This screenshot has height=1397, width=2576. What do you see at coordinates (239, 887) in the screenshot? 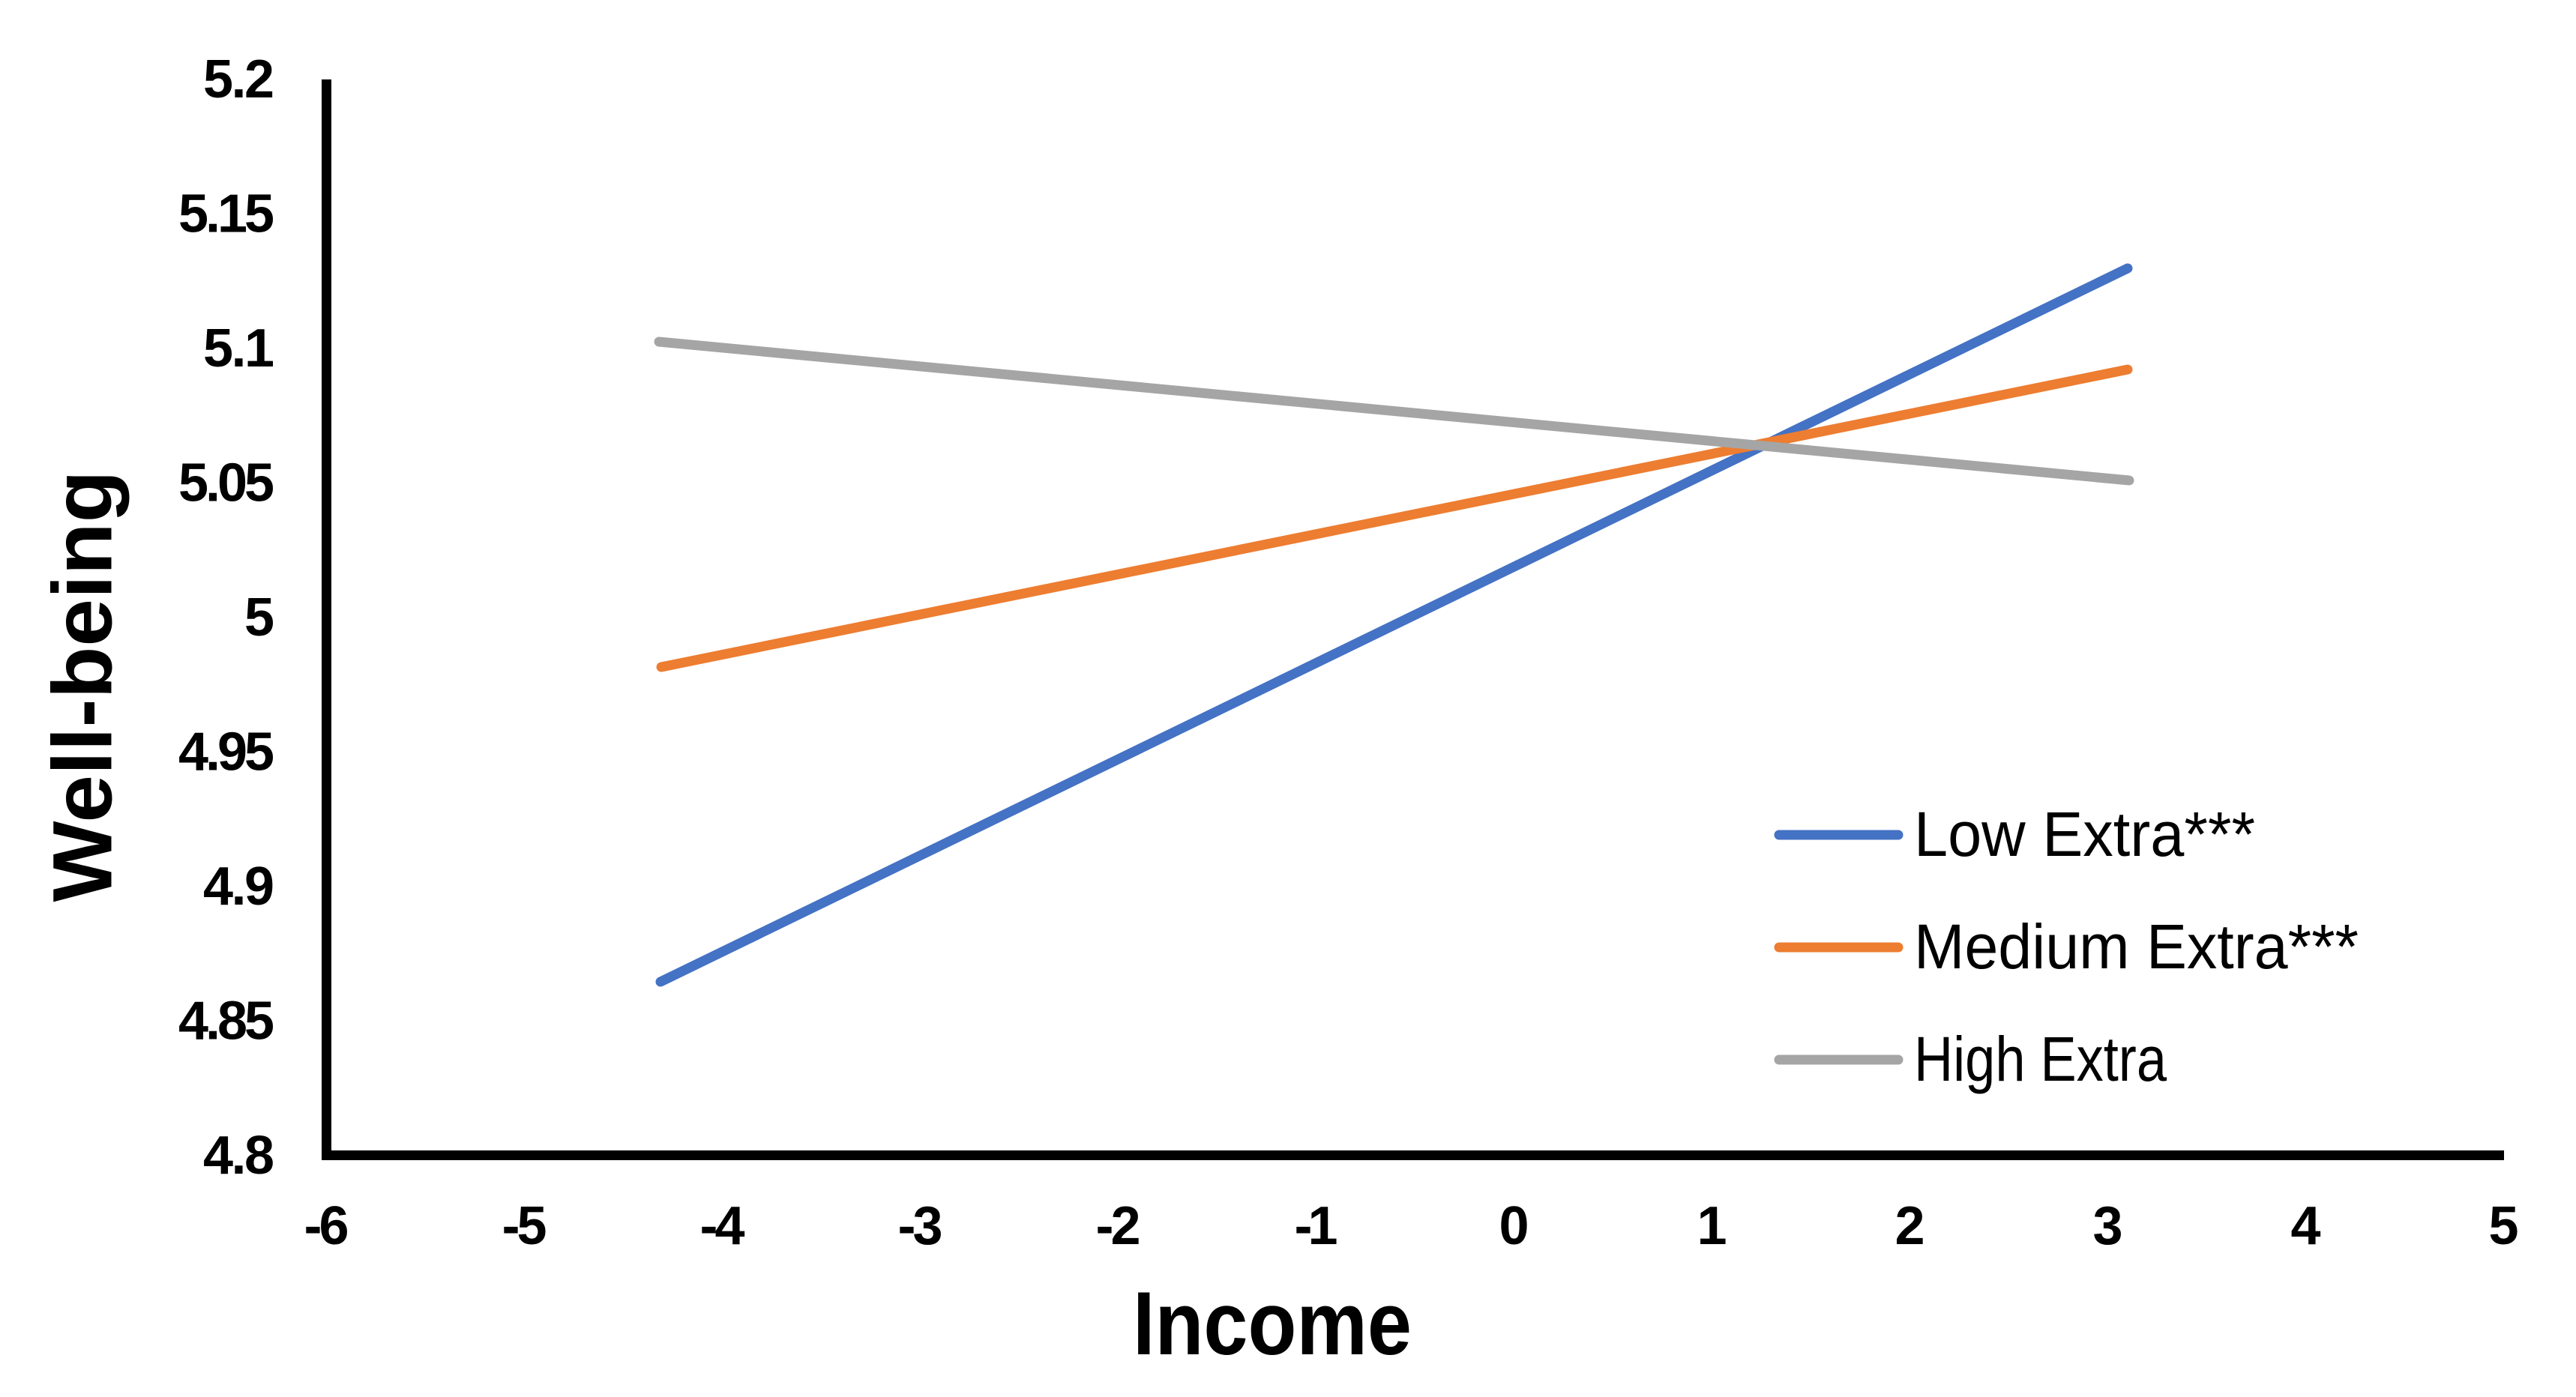
I see `svg-text: 4.9` at bounding box center [239, 887].